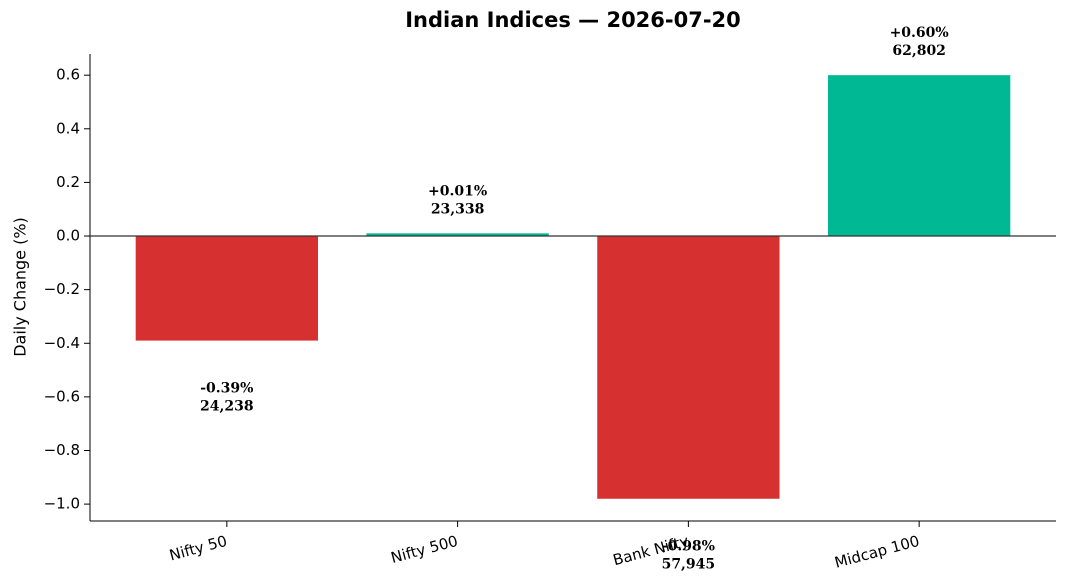 The image size is (1068, 588). Describe the element at coordinates (573, 20) in the screenshot. I see `chart-title: Indian Indices — 2026-07-20` at that location.